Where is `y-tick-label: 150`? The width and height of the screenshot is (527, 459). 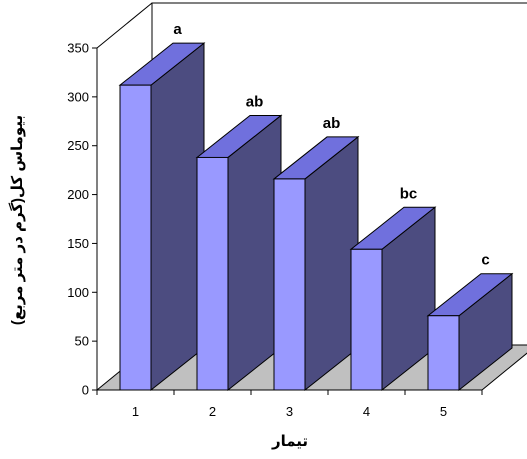 y-tick-label: 150 is located at coordinates (78, 243).